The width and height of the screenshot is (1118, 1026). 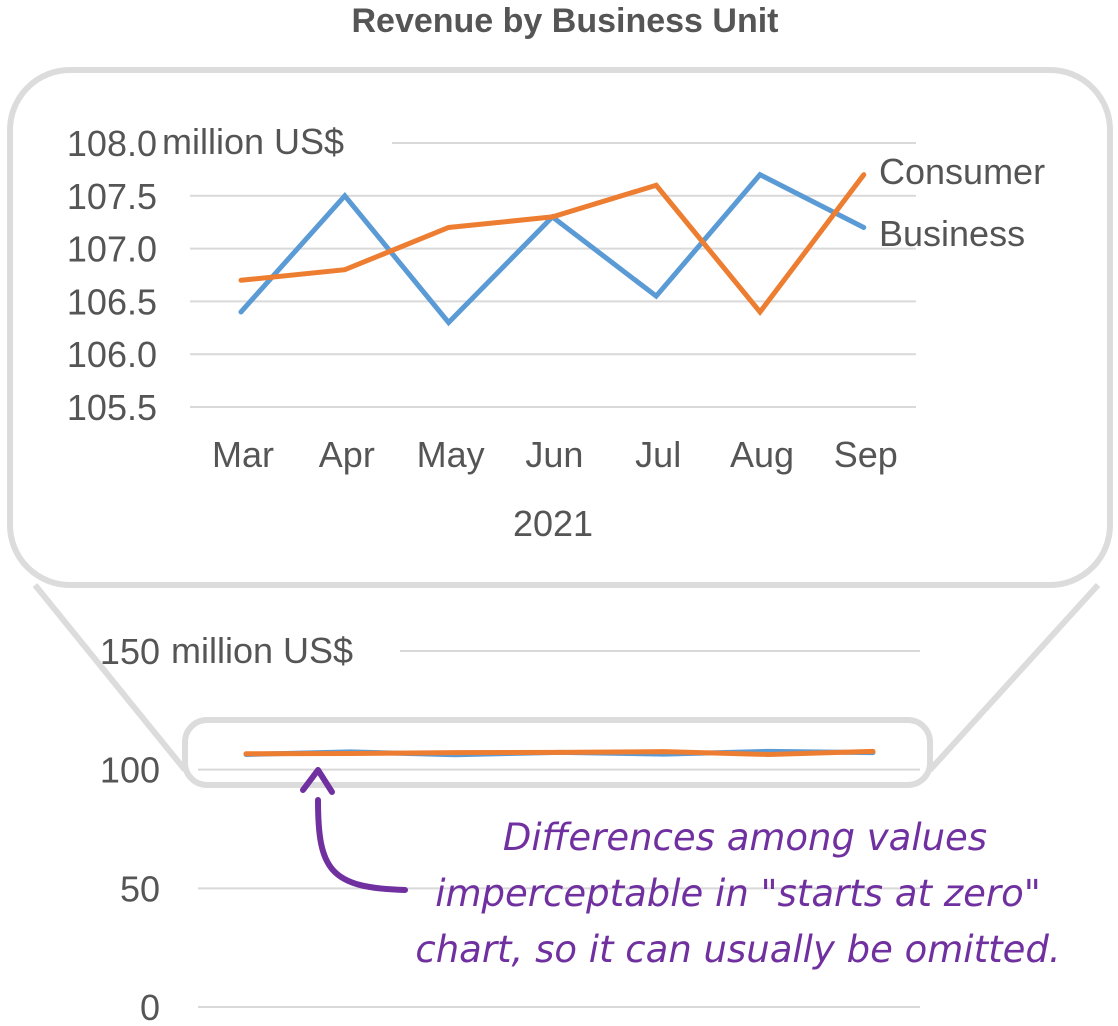 I want to click on zoom-y-tick-label: 105.5, so click(x=112, y=407).